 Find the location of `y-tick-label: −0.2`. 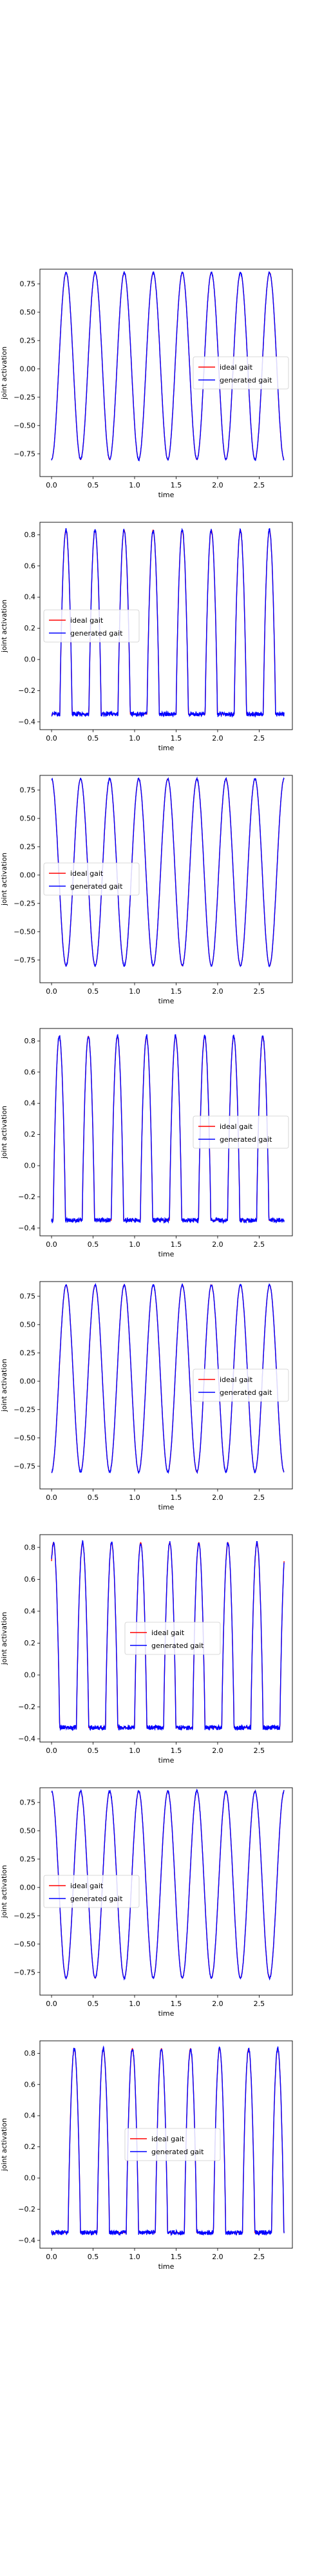

y-tick-label: −0.2 is located at coordinates (26, 1197).